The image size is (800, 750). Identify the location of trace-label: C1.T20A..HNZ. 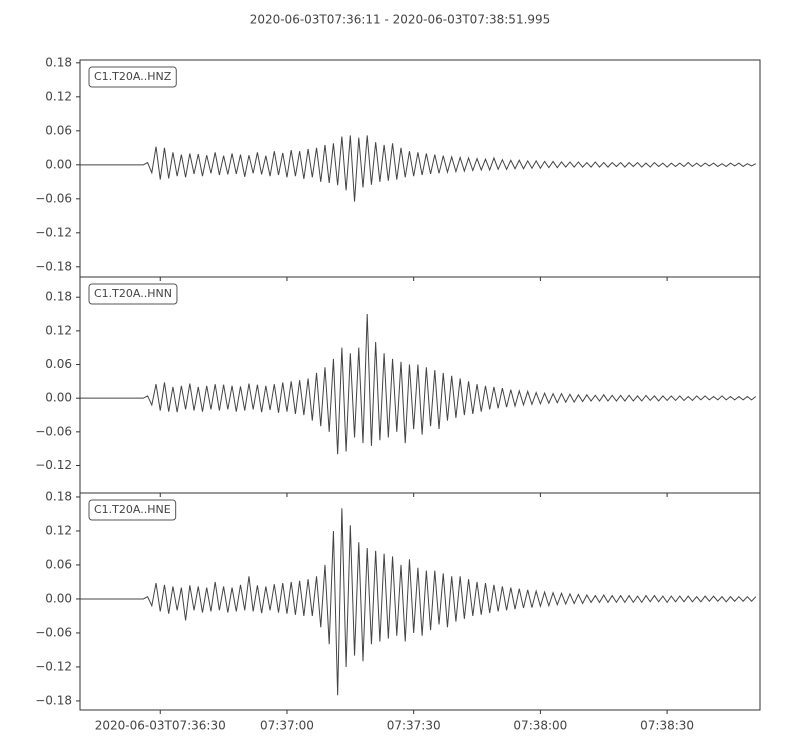
(133, 76).